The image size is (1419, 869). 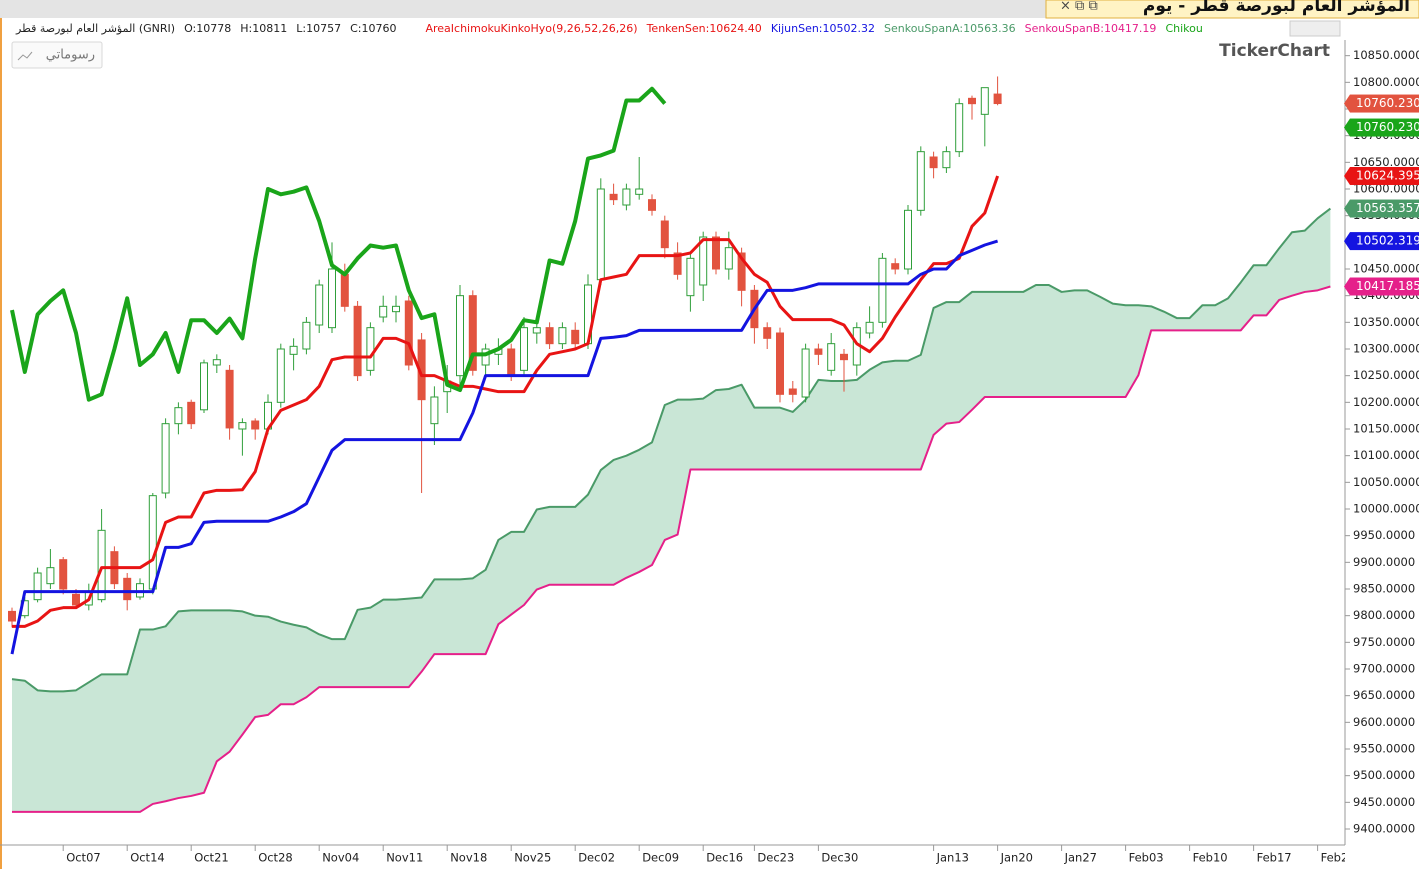 What do you see at coordinates (318, 28) in the screenshot?
I see `legend-entry: L:10757` at bounding box center [318, 28].